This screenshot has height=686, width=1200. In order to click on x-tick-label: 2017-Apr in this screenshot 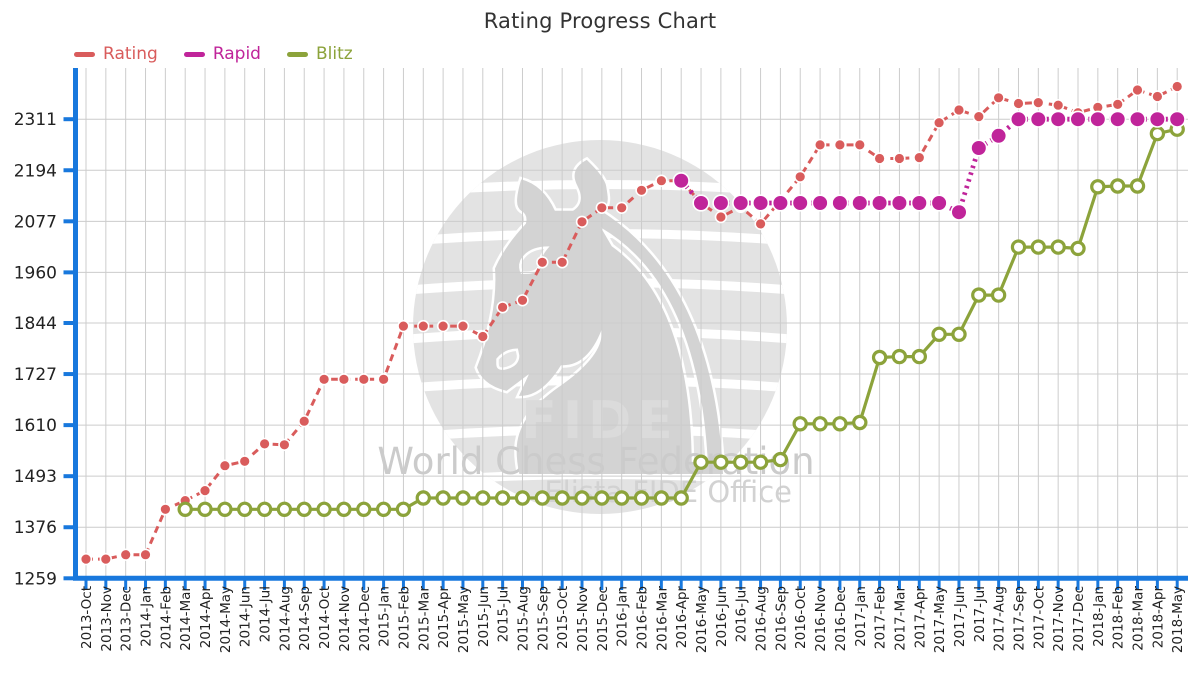, I will do `click(920, 617)`.